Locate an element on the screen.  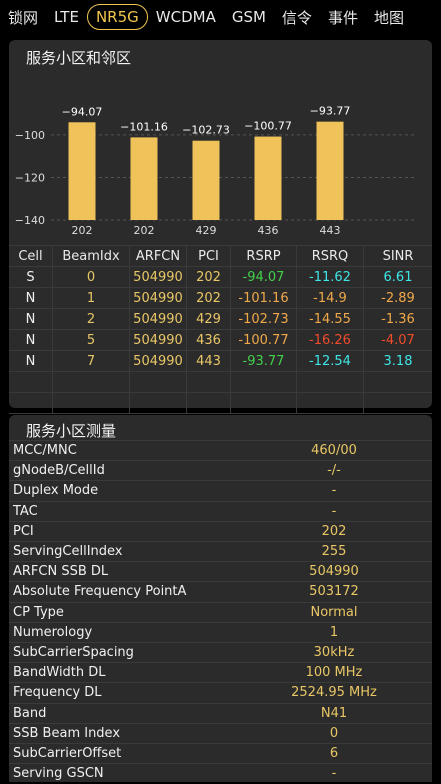
table-cell: -12.54 is located at coordinates (330, 361).